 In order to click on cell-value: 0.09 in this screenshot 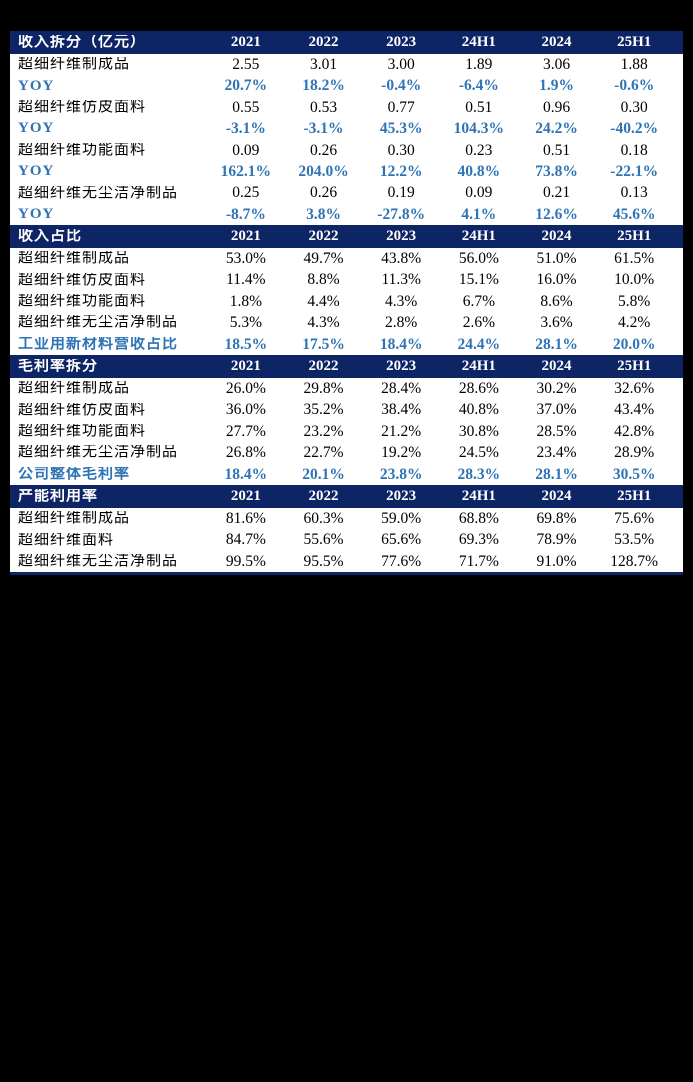, I will do `click(246, 150)`.